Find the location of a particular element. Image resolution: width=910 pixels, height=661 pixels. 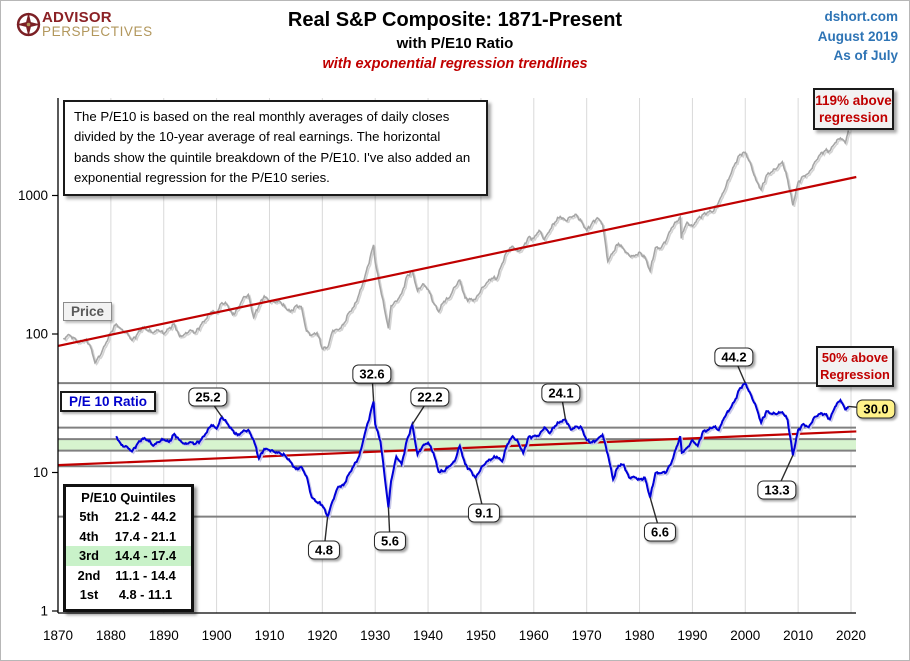

legend-row-5th: 5th 21.2 - 44.2 is located at coordinates (128, 517).